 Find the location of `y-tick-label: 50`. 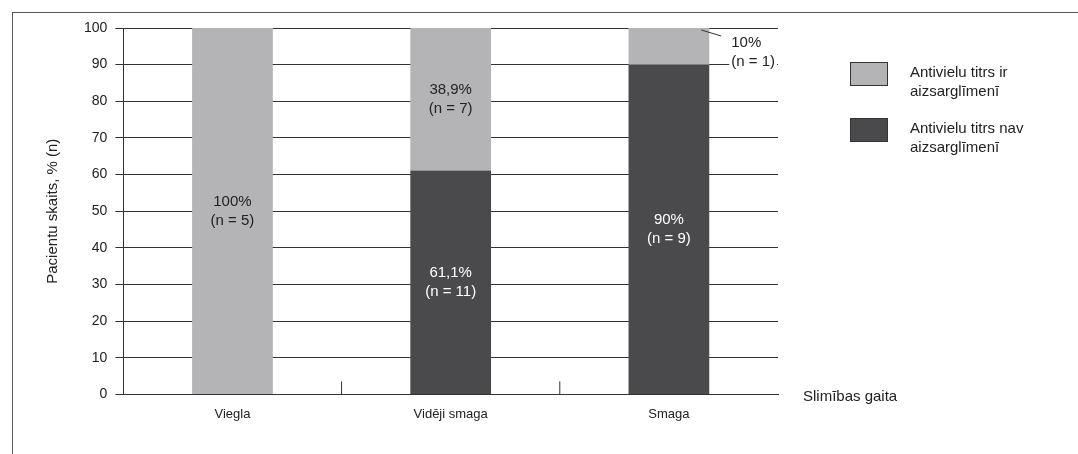

y-tick-label: 50 is located at coordinates (99, 210).